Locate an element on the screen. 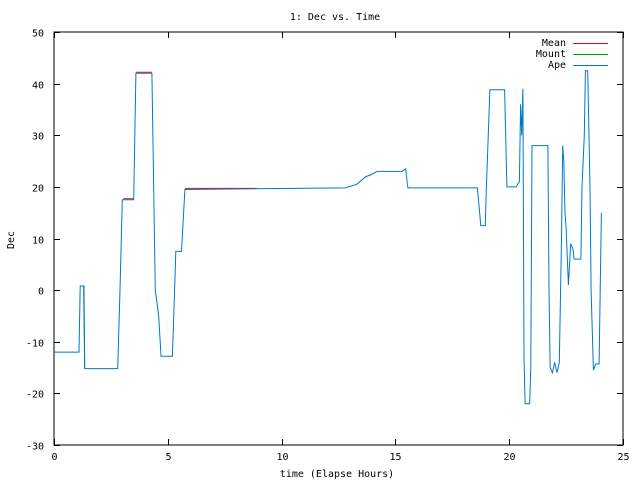 This screenshot has width=640, height=484. y-tick-label-2: -10 is located at coordinates (35, 344).